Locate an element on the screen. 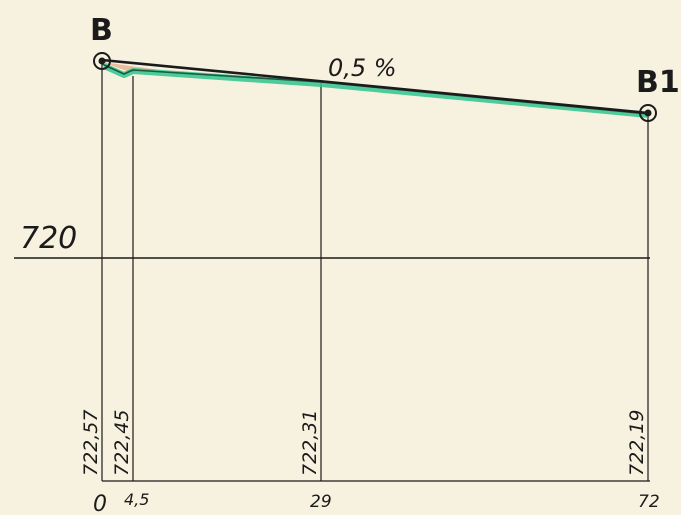 The height and width of the screenshot is (515, 681). elevation-label-4-5: 722,45 is located at coordinates (122, 443).